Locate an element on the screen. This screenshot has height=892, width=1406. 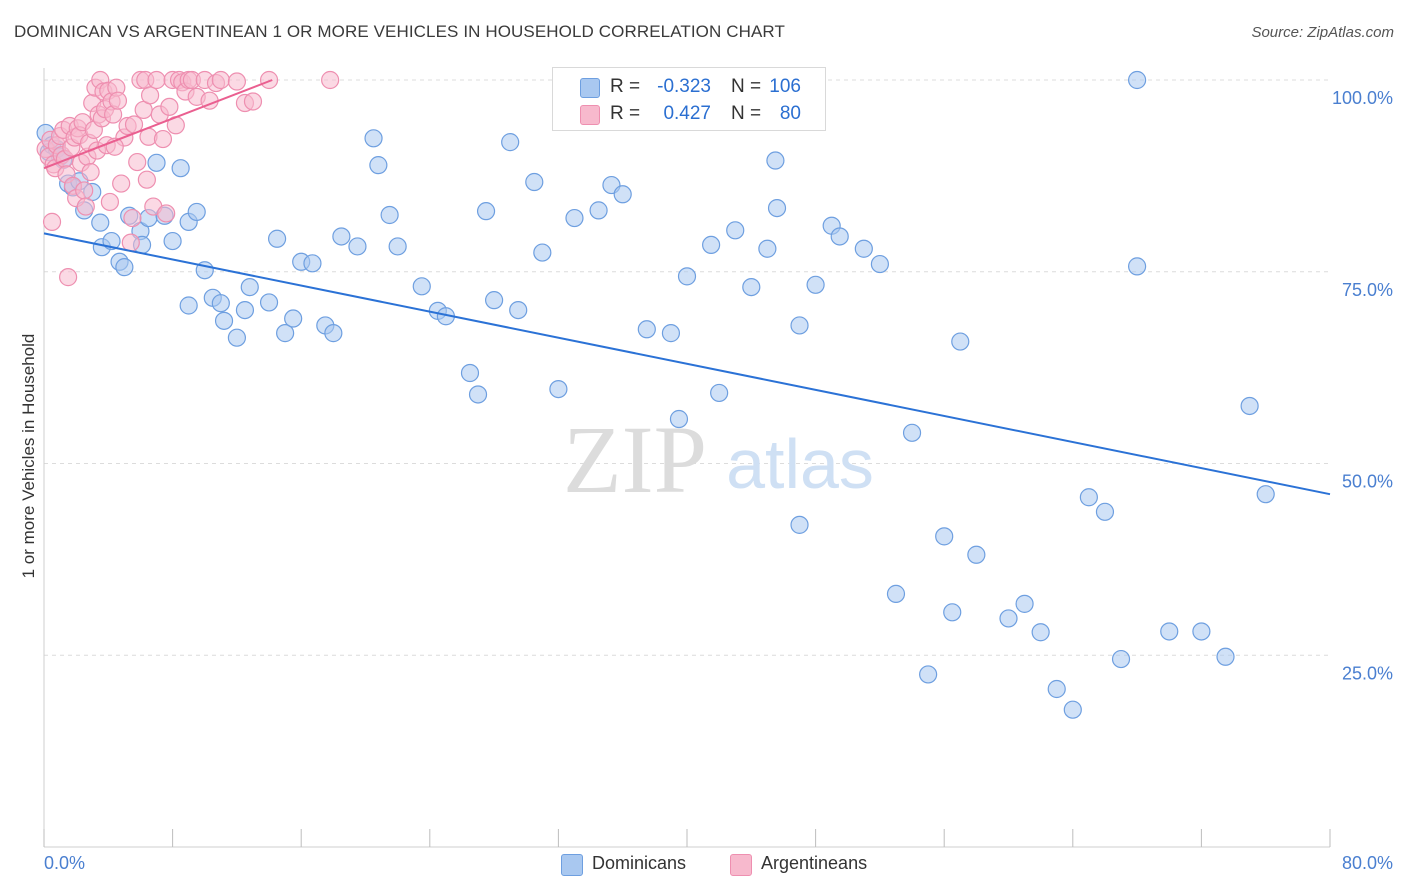
legend-label-argentineans: Argentineans is located at coordinates (814, 863).